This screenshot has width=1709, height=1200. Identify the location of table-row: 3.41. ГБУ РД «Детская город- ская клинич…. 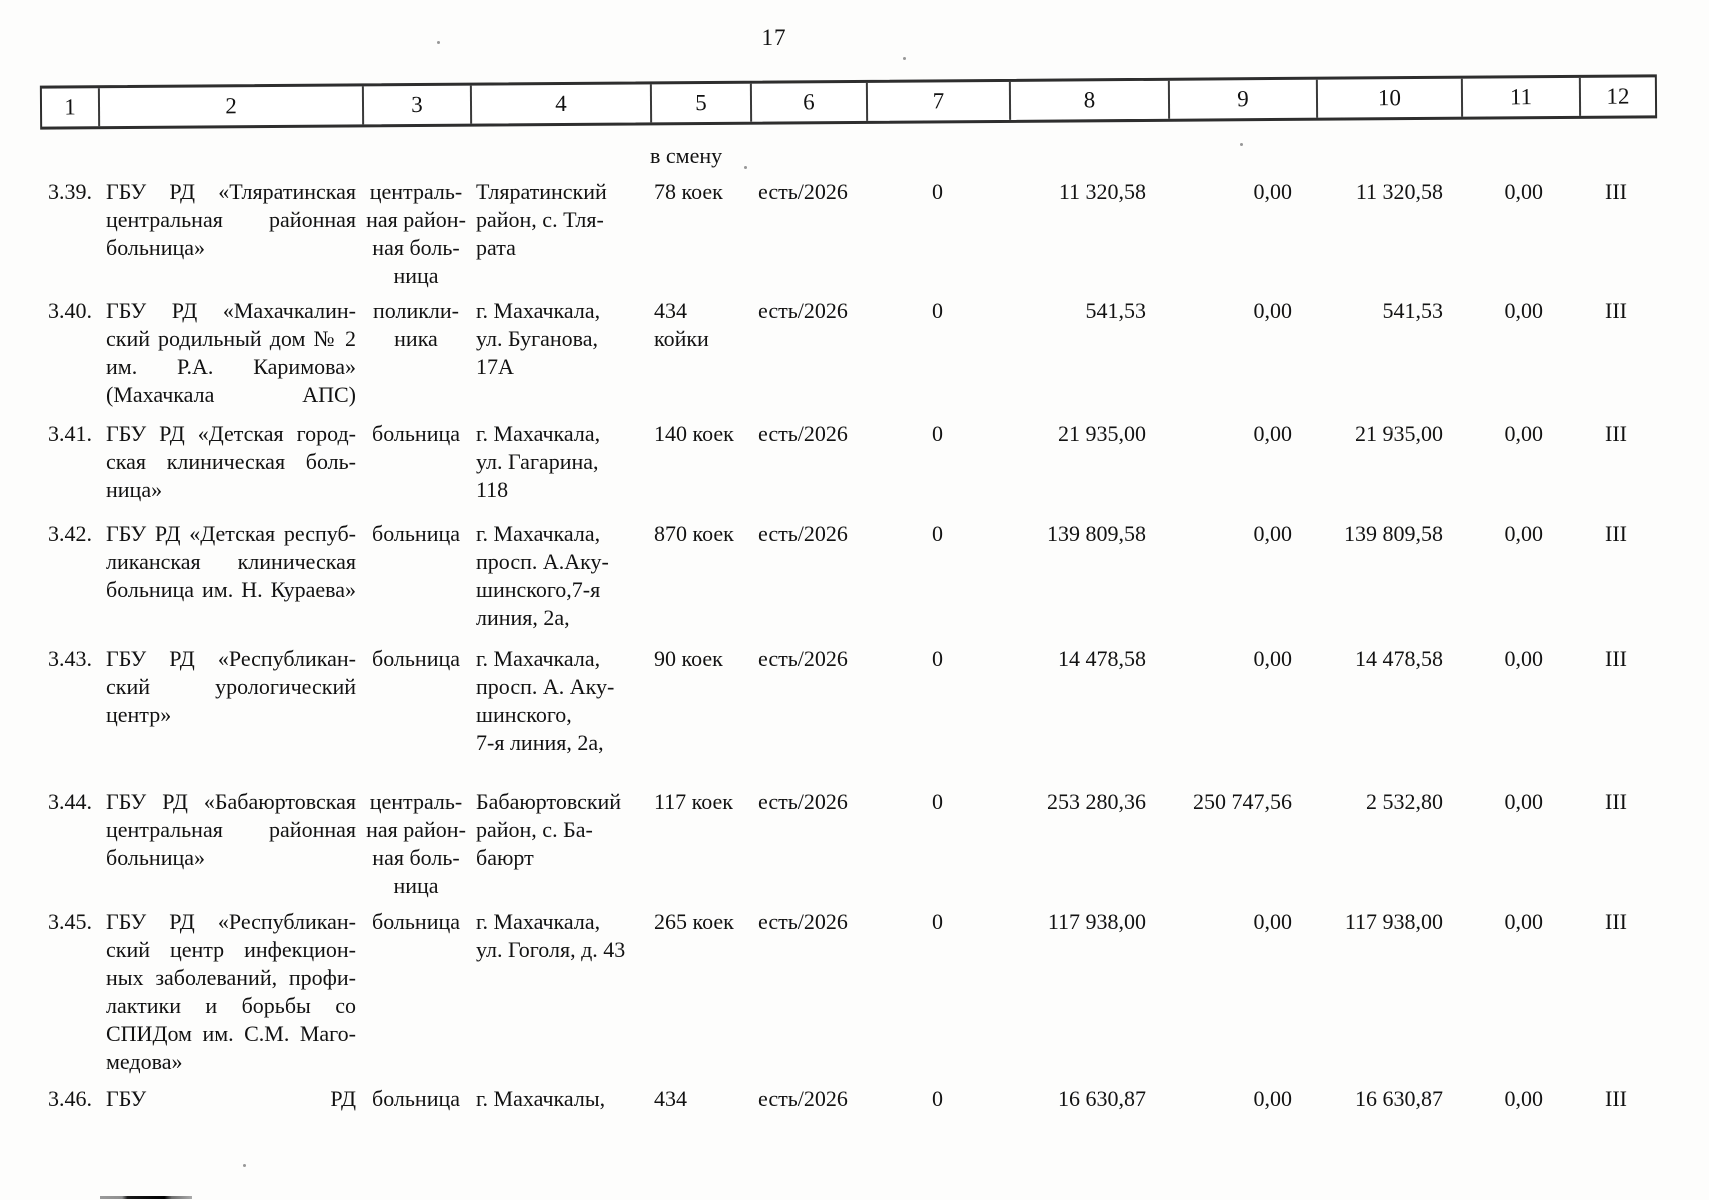
(846, 462).